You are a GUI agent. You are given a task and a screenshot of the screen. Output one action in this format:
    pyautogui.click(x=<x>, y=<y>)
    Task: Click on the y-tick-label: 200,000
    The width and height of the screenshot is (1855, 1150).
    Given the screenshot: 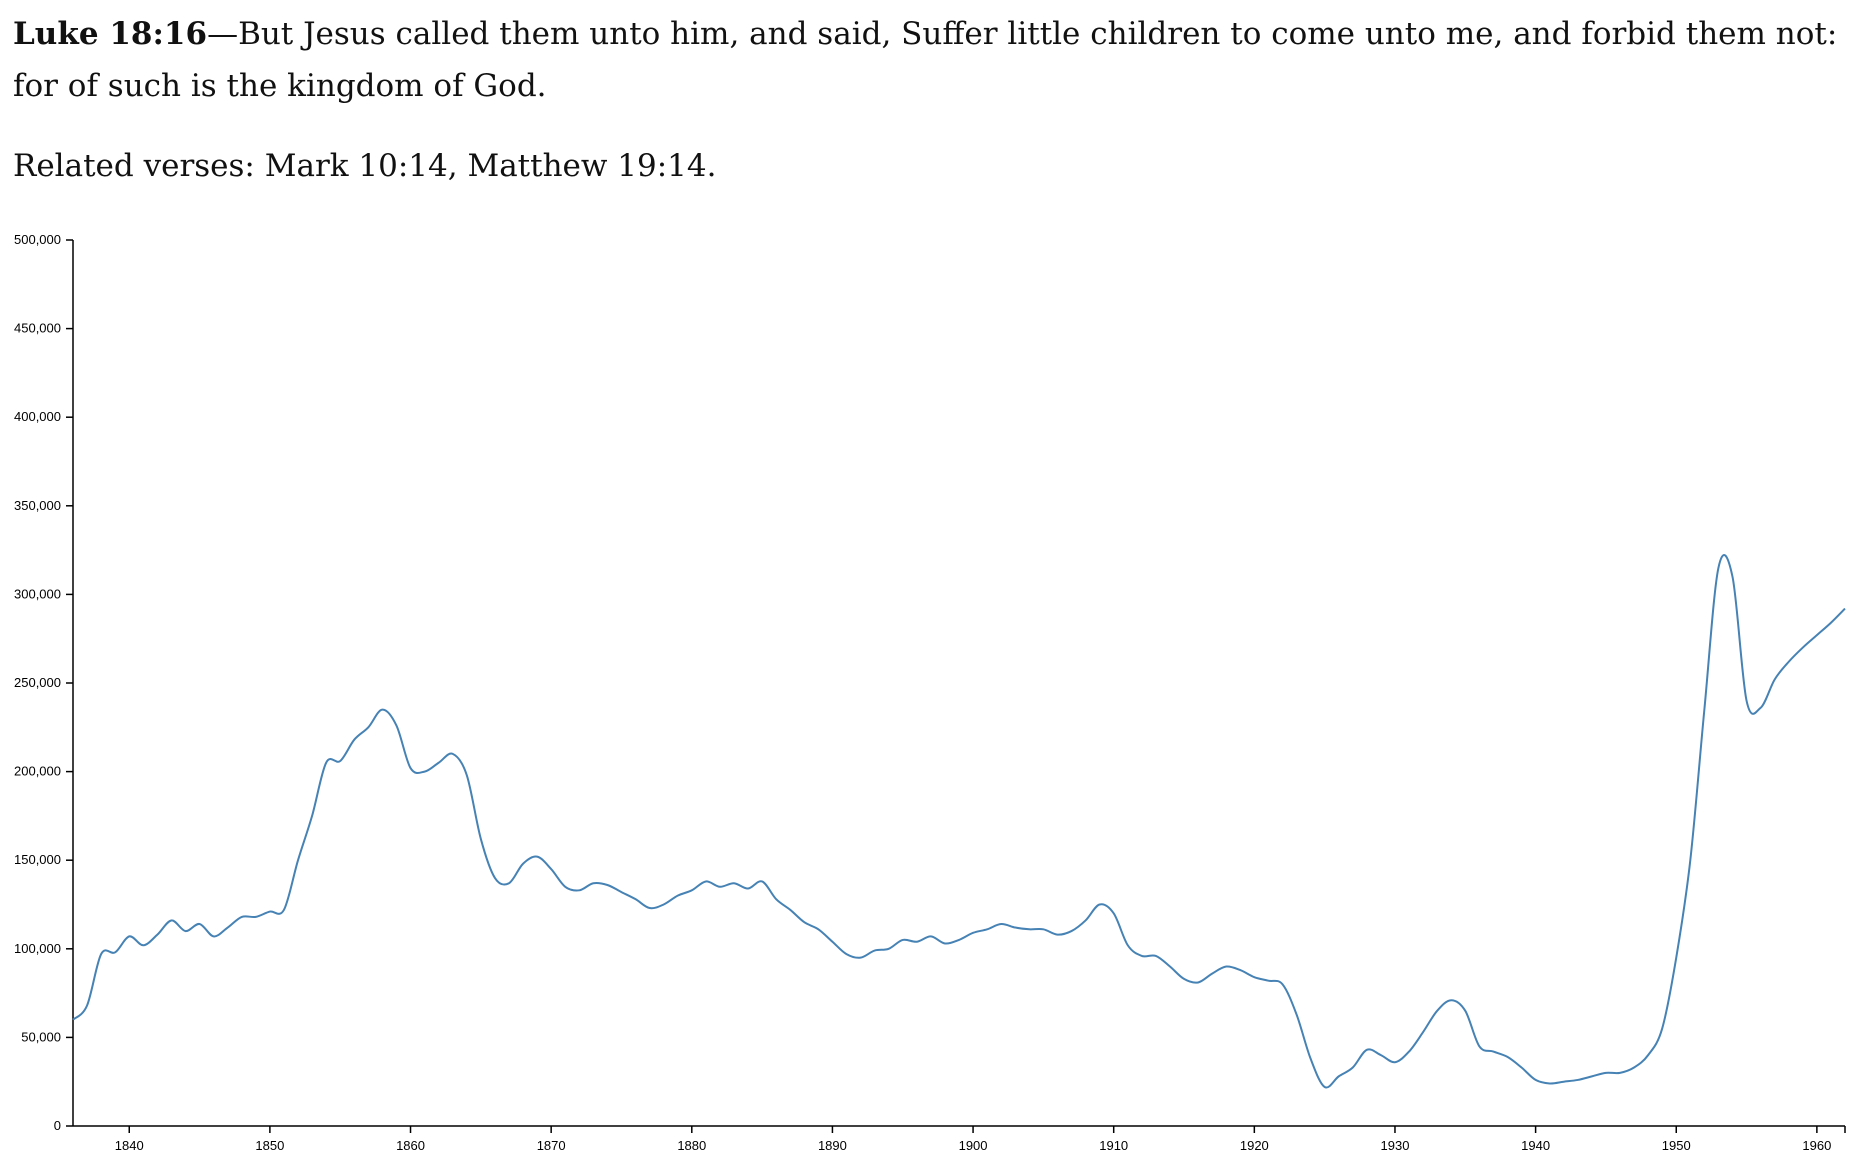 What is the action you would take?
    pyautogui.click(x=37, y=771)
    